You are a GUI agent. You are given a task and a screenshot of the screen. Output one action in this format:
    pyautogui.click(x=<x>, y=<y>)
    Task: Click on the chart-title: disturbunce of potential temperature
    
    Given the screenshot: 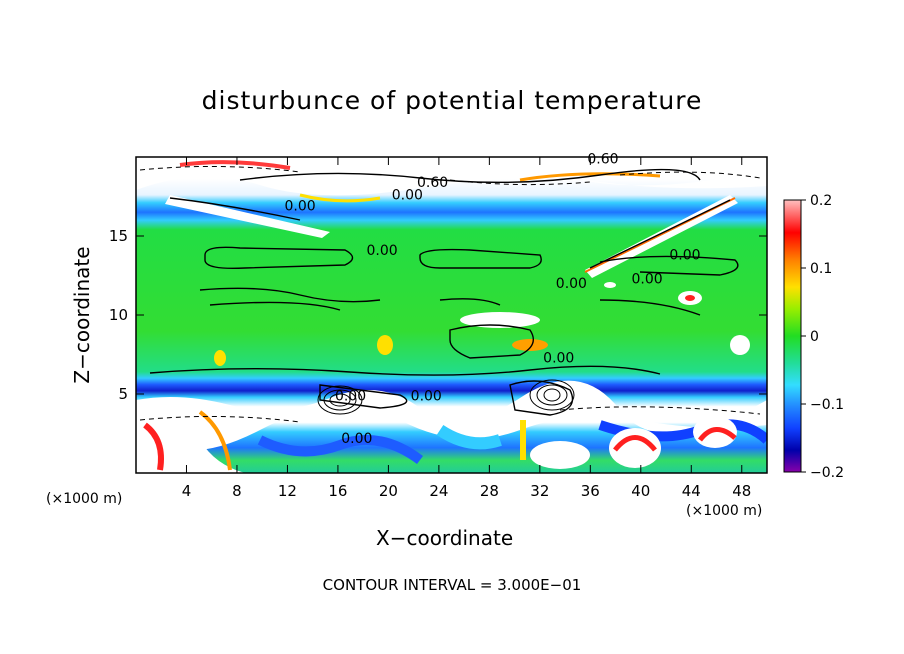 What is the action you would take?
    pyautogui.click(x=452, y=100)
    